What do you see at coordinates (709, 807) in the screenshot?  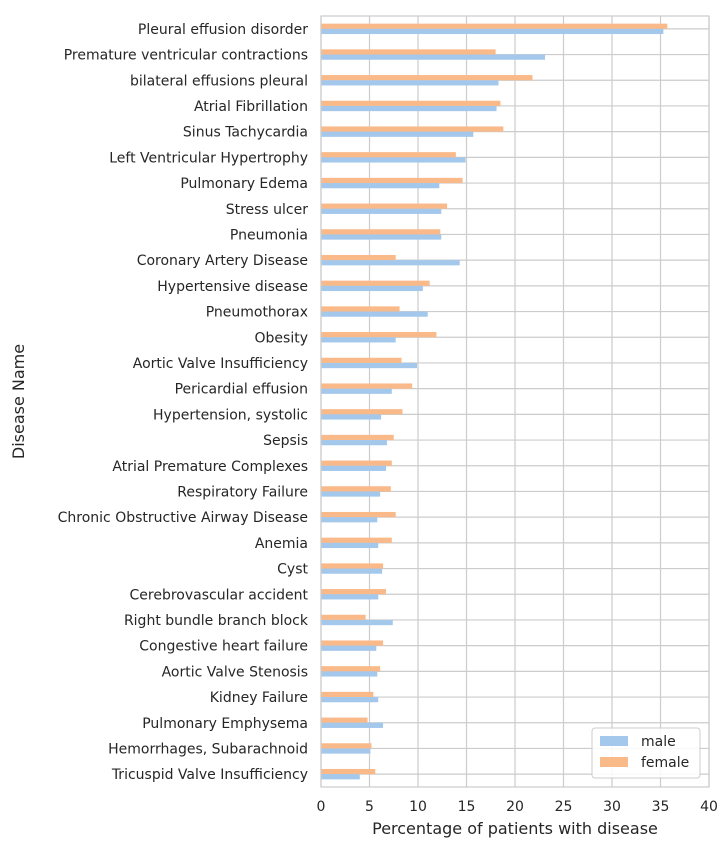 I see `x-tick-label: 40` at bounding box center [709, 807].